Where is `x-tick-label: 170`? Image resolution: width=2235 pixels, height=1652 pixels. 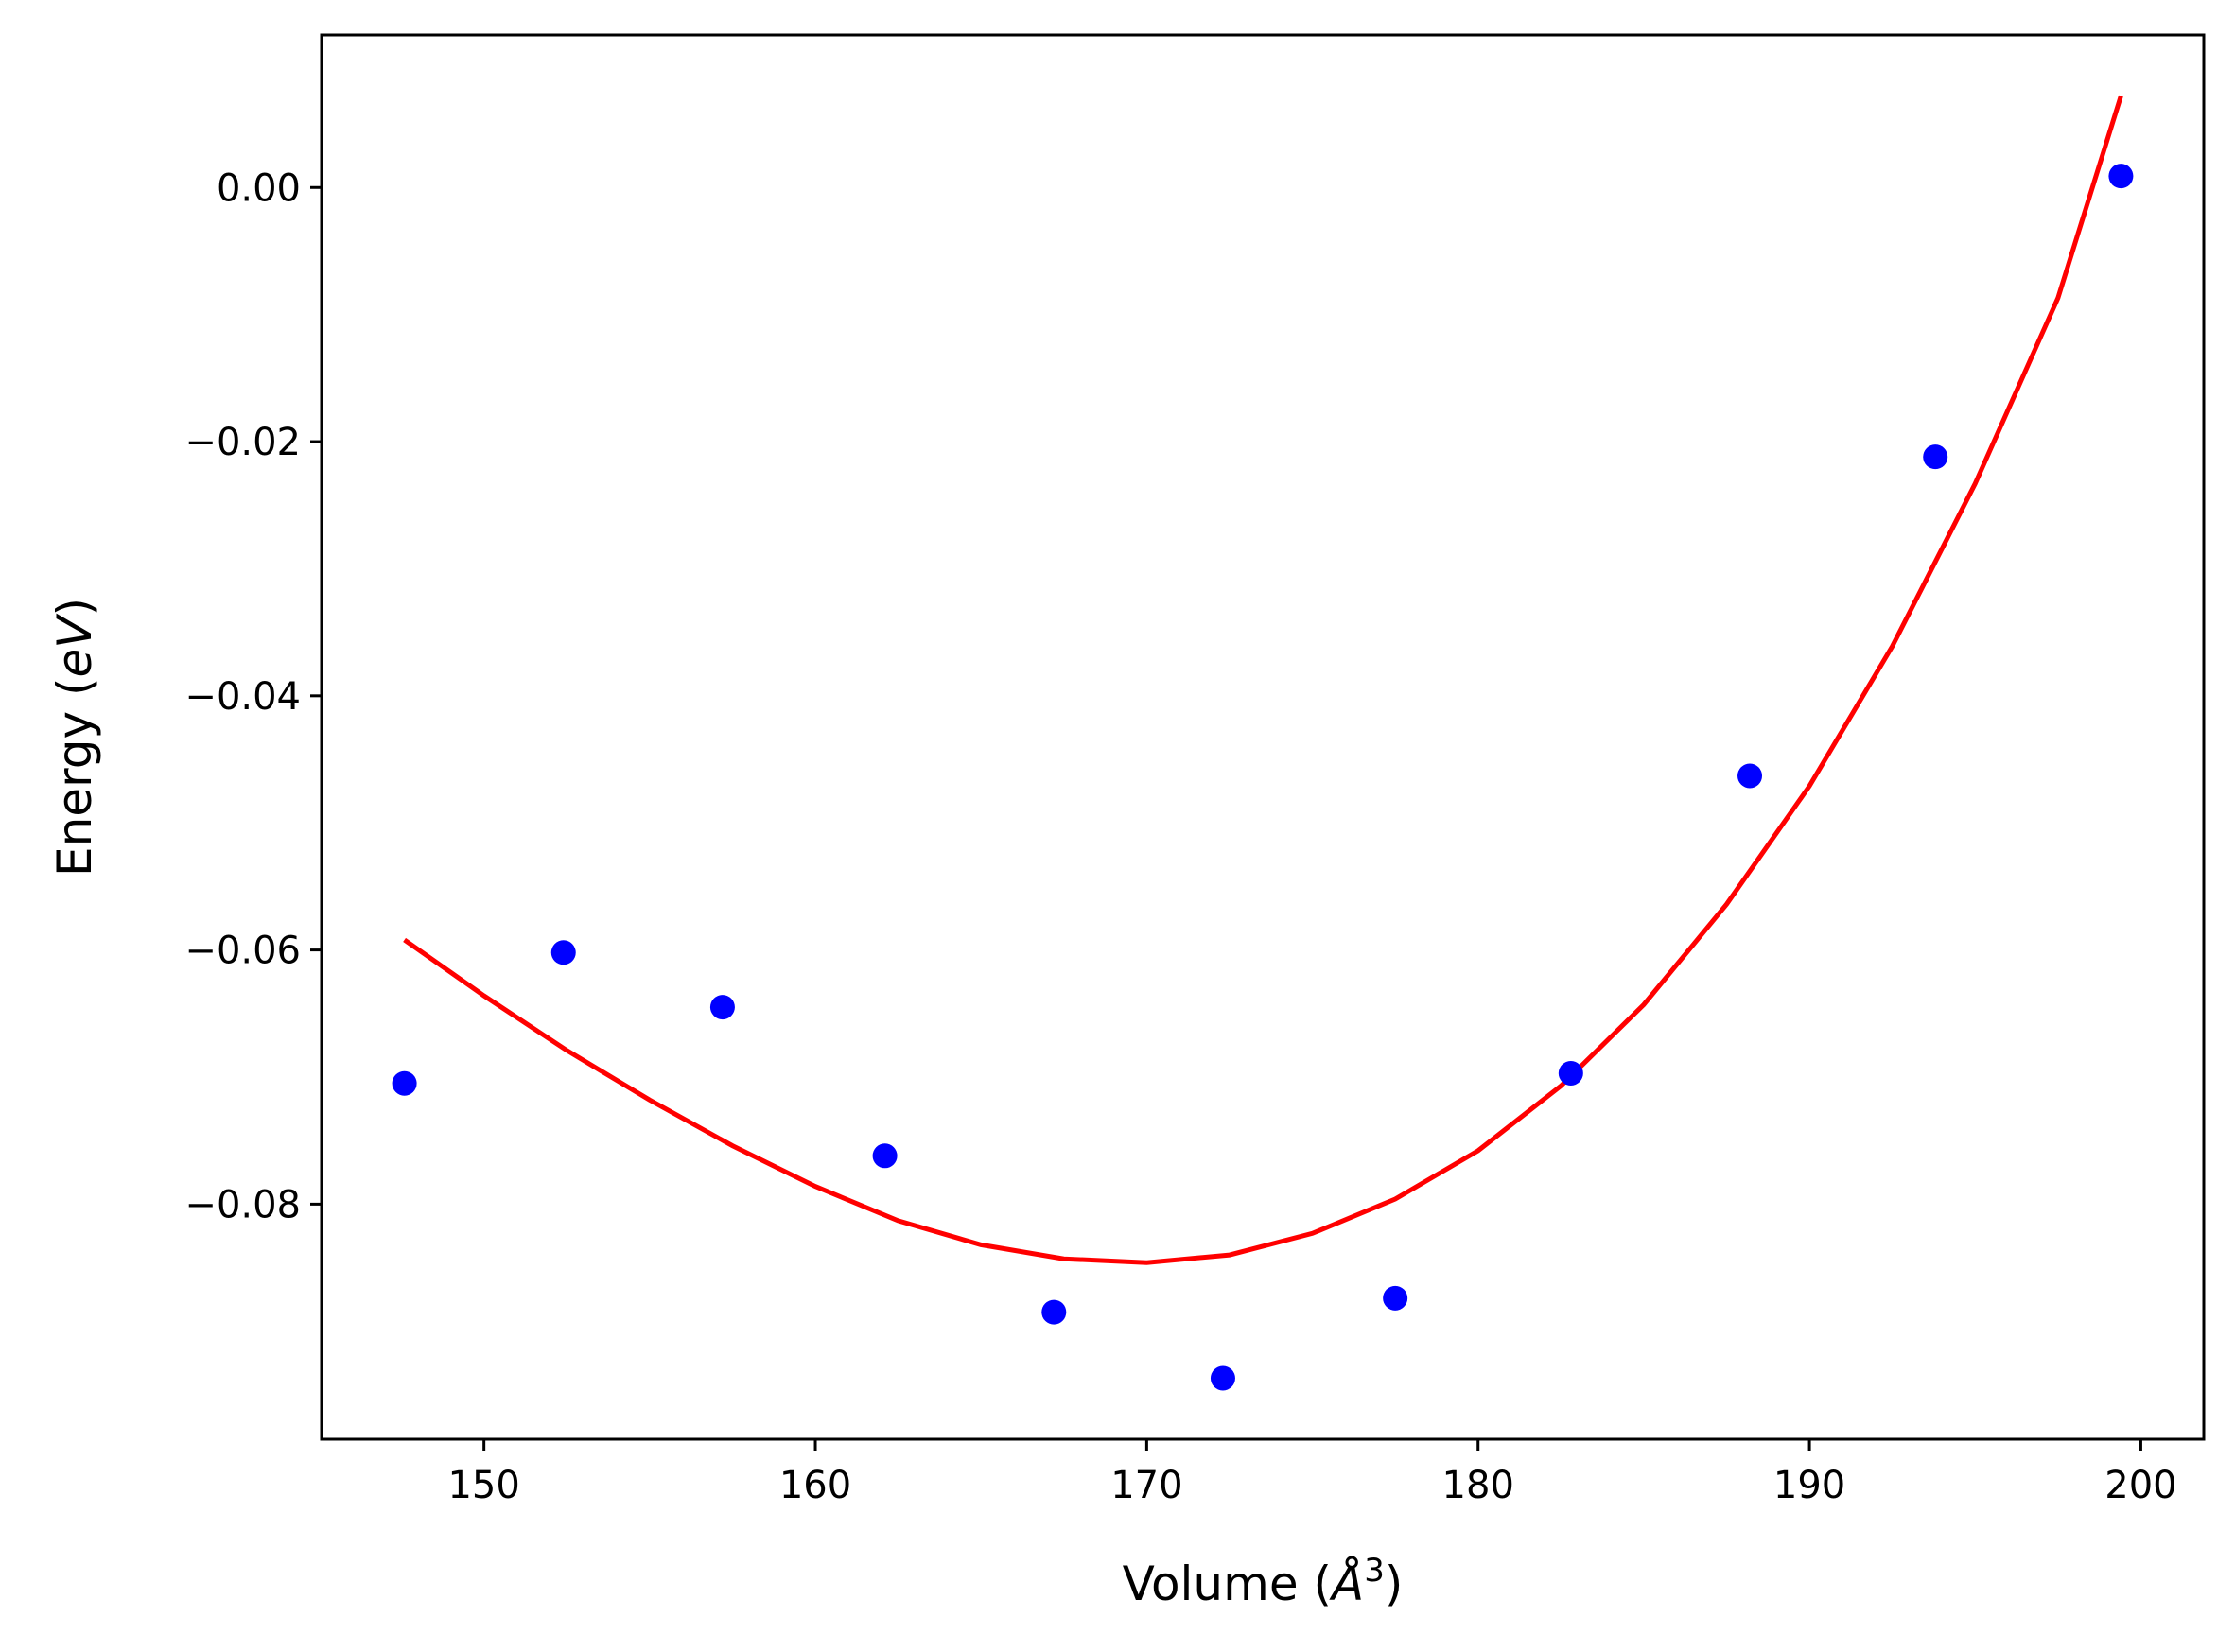
x-tick-label: 170 is located at coordinates (1146, 1486).